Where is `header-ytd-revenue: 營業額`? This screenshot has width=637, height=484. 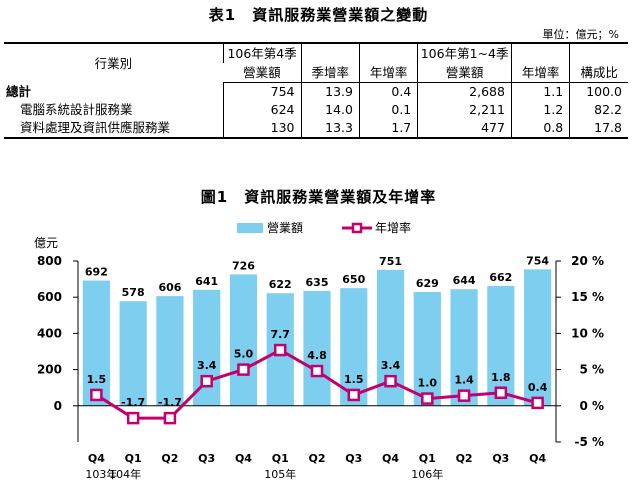
header-ytd-revenue: 營業額 is located at coordinates (464, 73).